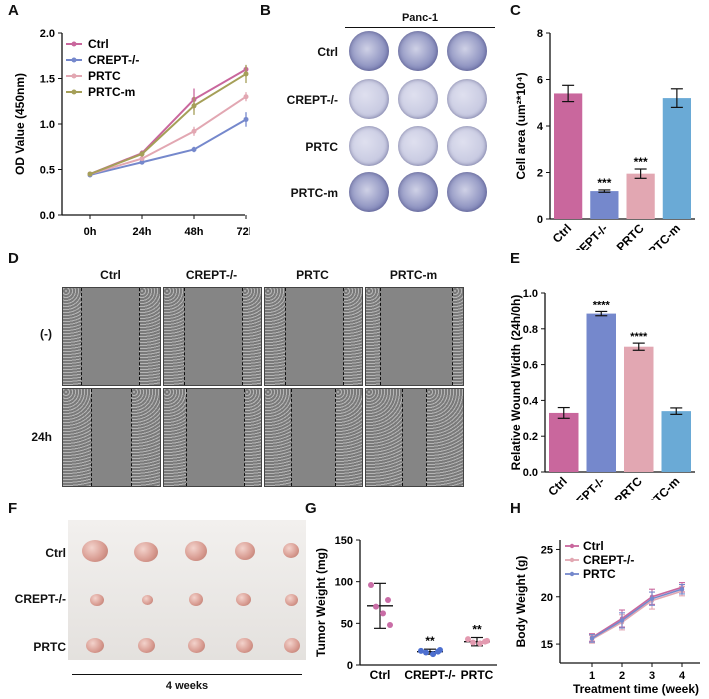 The height and width of the screenshot is (699, 709). What do you see at coordinates (13, 258) in the screenshot?
I see `panel-label-d: D` at bounding box center [13, 258].